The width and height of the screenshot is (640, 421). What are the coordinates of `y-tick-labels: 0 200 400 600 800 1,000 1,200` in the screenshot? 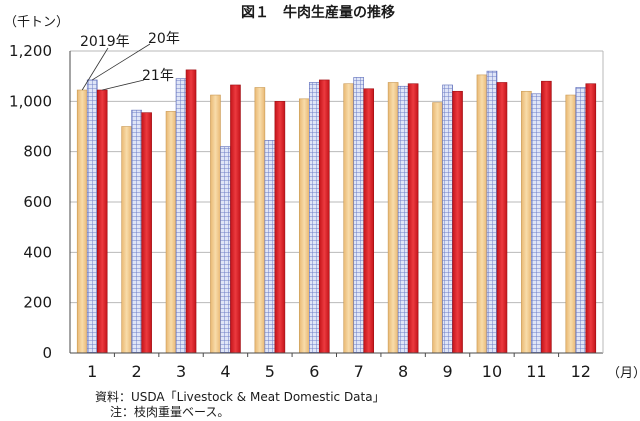 It's located at (30, 202).